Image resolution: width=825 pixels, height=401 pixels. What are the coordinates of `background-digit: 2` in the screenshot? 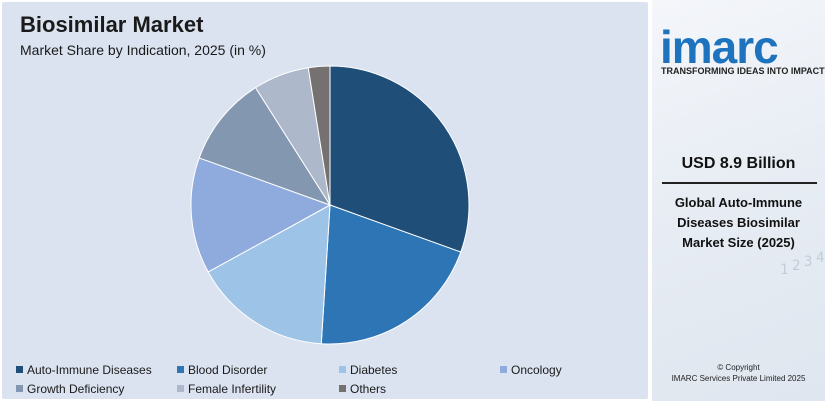 It's located at (796, 266).